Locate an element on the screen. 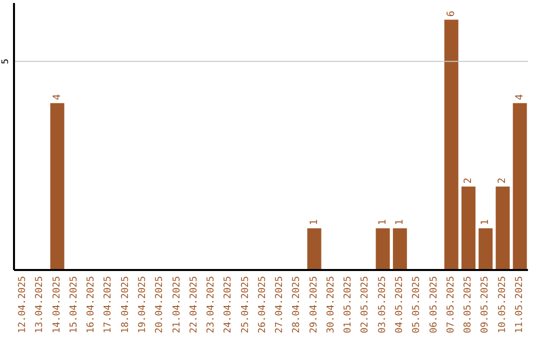  x-tick-label: 02.05.2025 is located at coordinates (365, 305).